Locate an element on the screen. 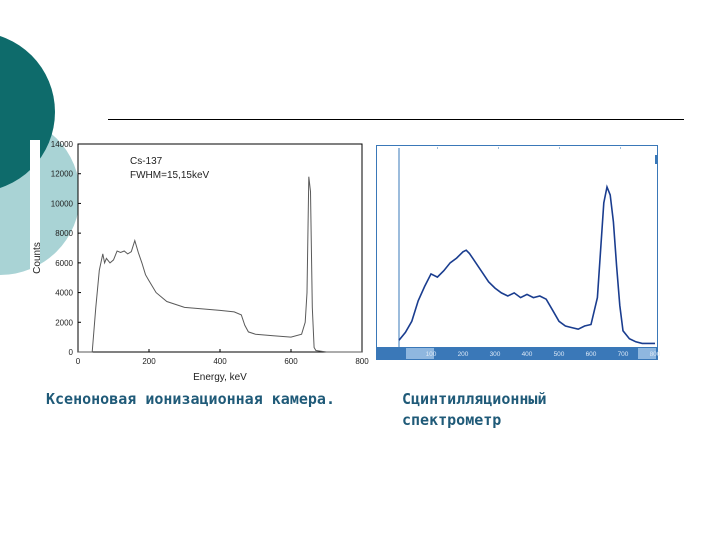 This screenshot has height=540, width=720. chart2-axis-highlight-right is located at coordinates (647, 353).